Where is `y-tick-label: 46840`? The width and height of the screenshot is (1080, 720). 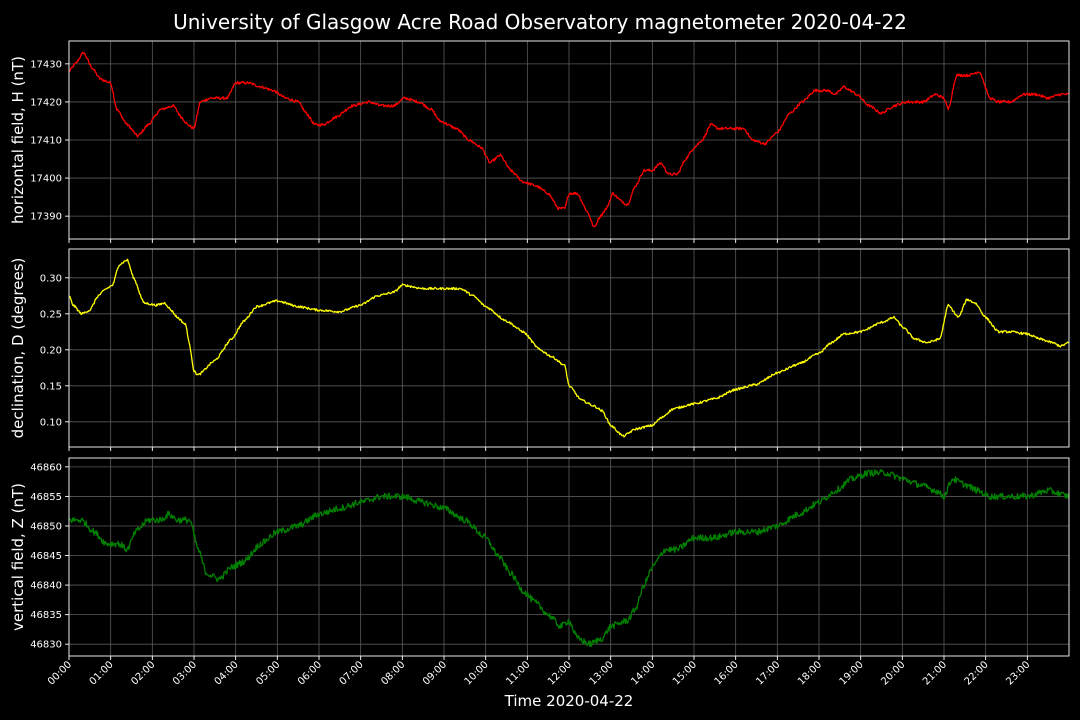 y-tick-label: 46840 is located at coordinates (46, 586).